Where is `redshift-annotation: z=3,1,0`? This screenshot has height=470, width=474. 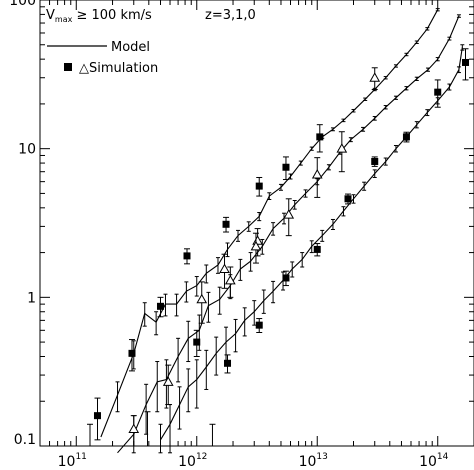
redshift-annotation: z=3,1,0 is located at coordinates (230, 15).